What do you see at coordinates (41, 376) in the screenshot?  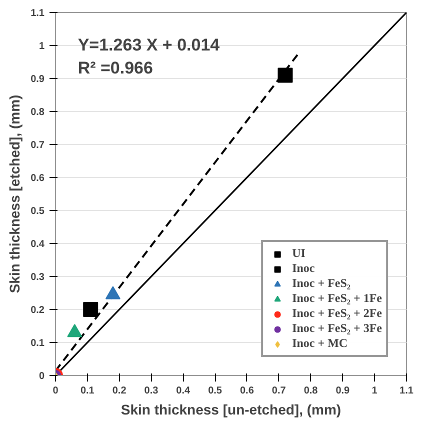 I see `y-tick-label: 0` at bounding box center [41, 376].